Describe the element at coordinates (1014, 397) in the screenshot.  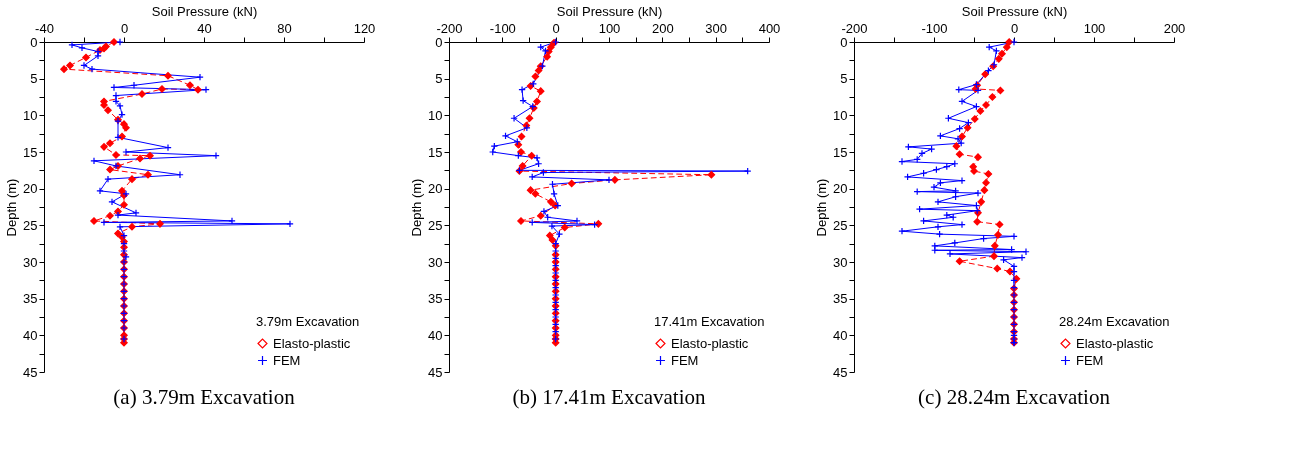
I see `text: (c) 28.24m Excavation` at that location.